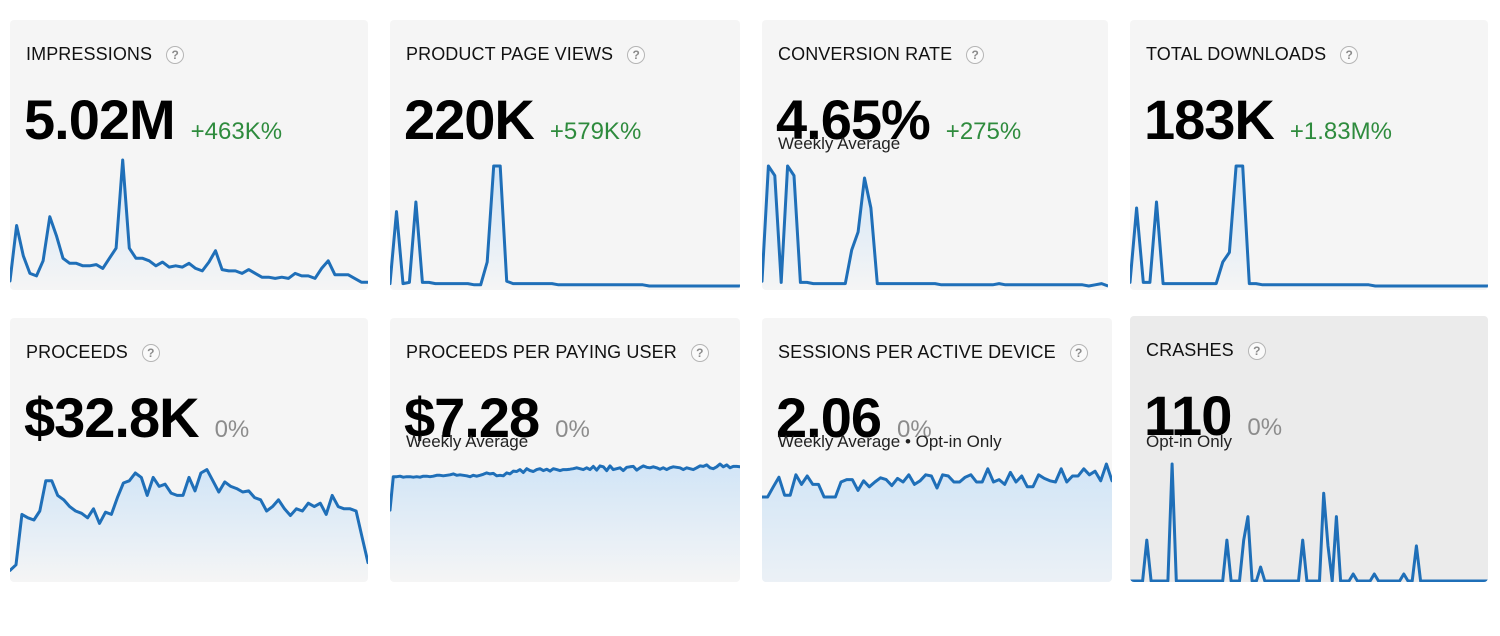 Image resolution: width=1500 pixels, height=636 pixels. What do you see at coordinates (1209, 119) in the screenshot?
I see `metric-value: 183K` at bounding box center [1209, 119].